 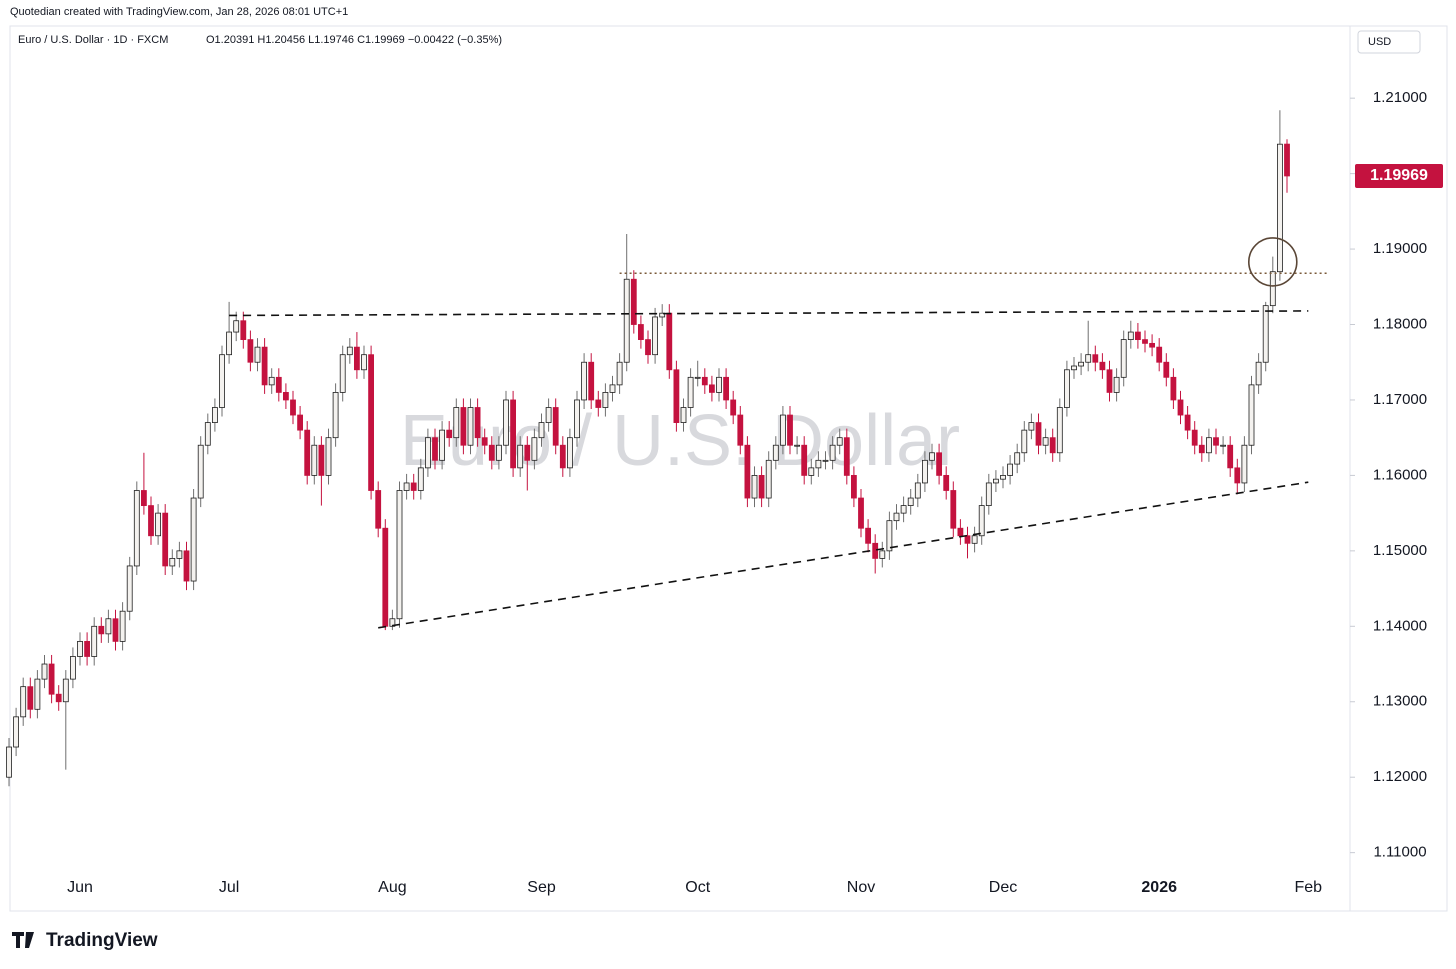 What do you see at coordinates (80, 887) in the screenshot?
I see `x-tick-label: Jun` at bounding box center [80, 887].